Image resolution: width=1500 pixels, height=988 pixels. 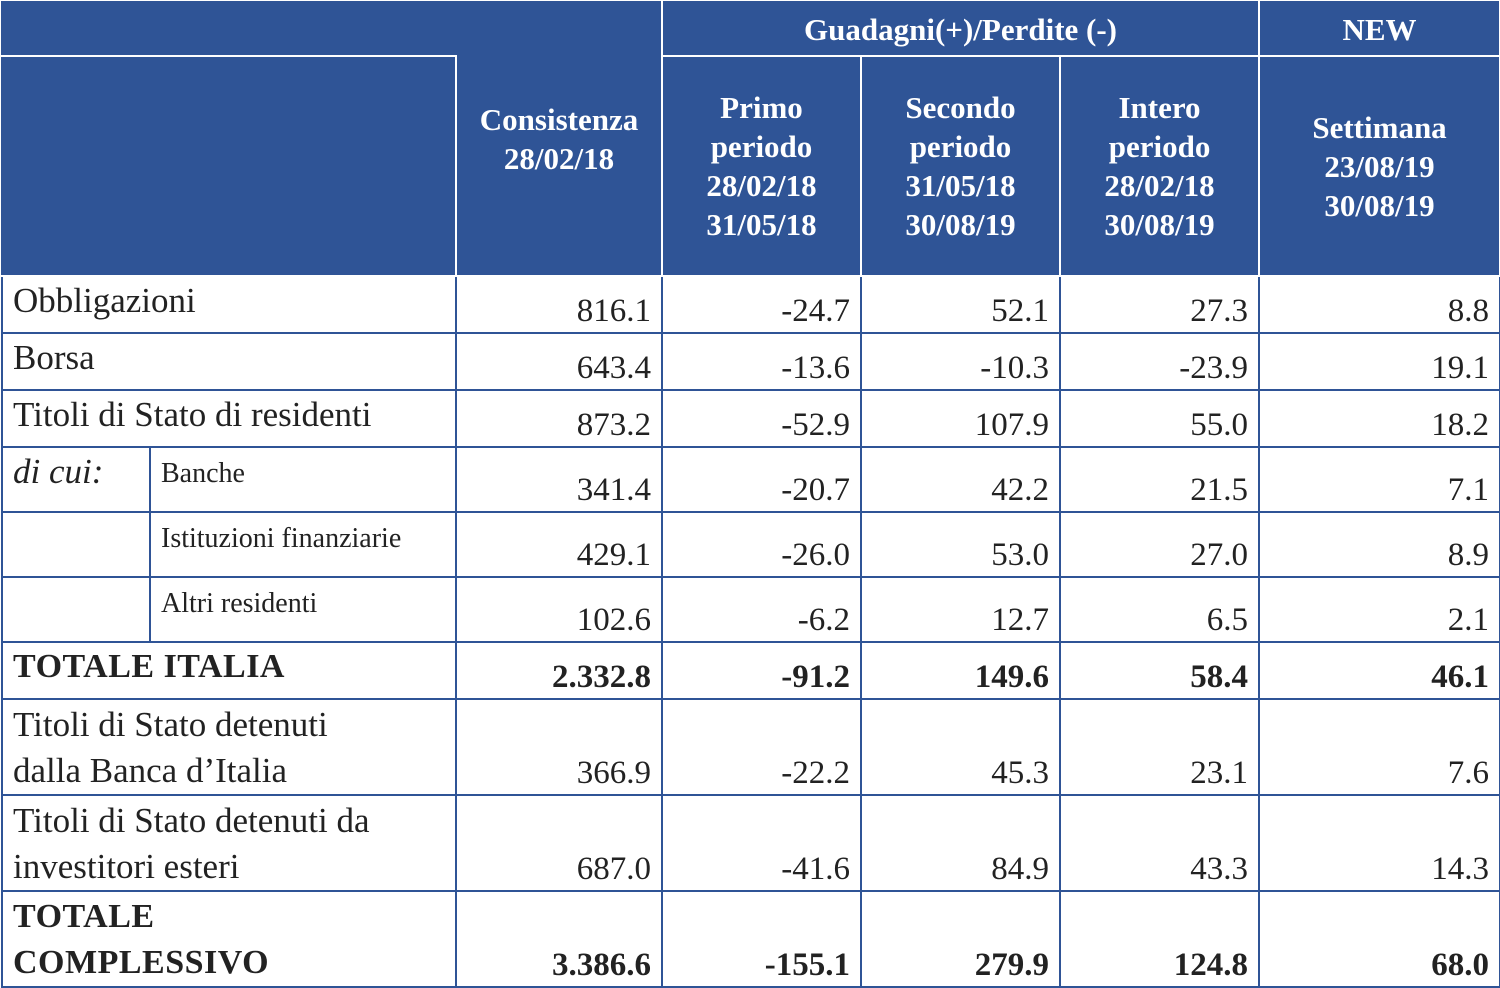 I want to click on row-label: Obbligazioni, so click(x=229, y=304).